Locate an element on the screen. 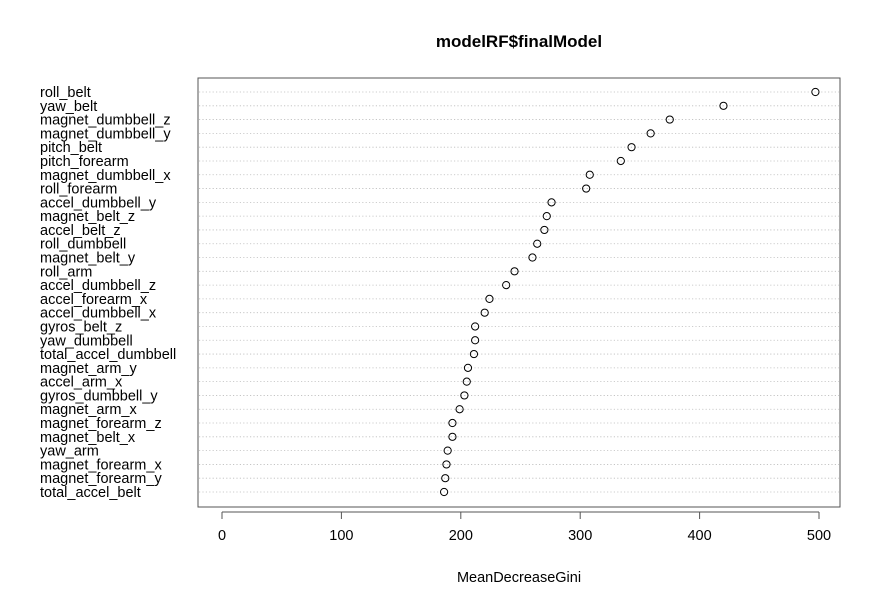  x-tick-label: 0 is located at coordinates (222, 536).